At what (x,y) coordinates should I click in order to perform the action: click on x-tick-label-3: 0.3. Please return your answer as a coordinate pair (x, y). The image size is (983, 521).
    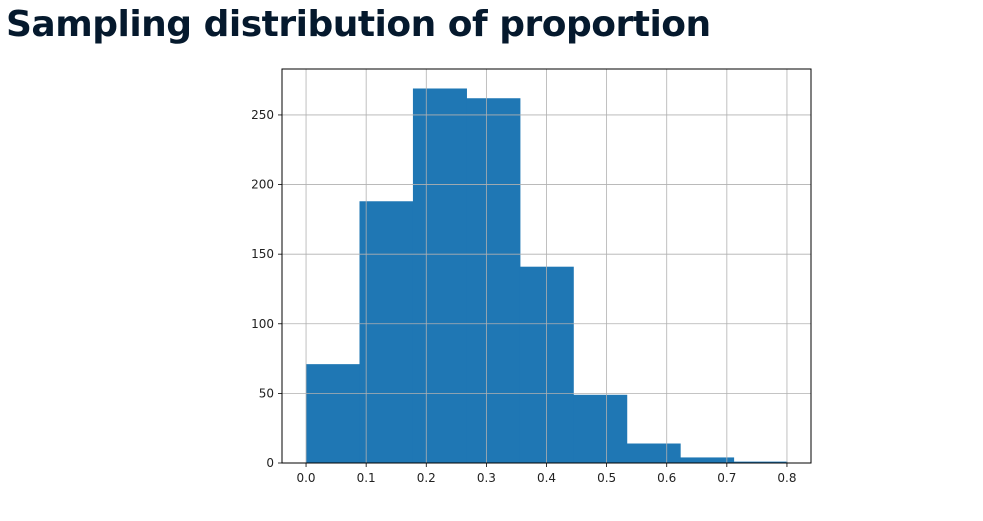
    Looking at the image, I should click on (486, 478).